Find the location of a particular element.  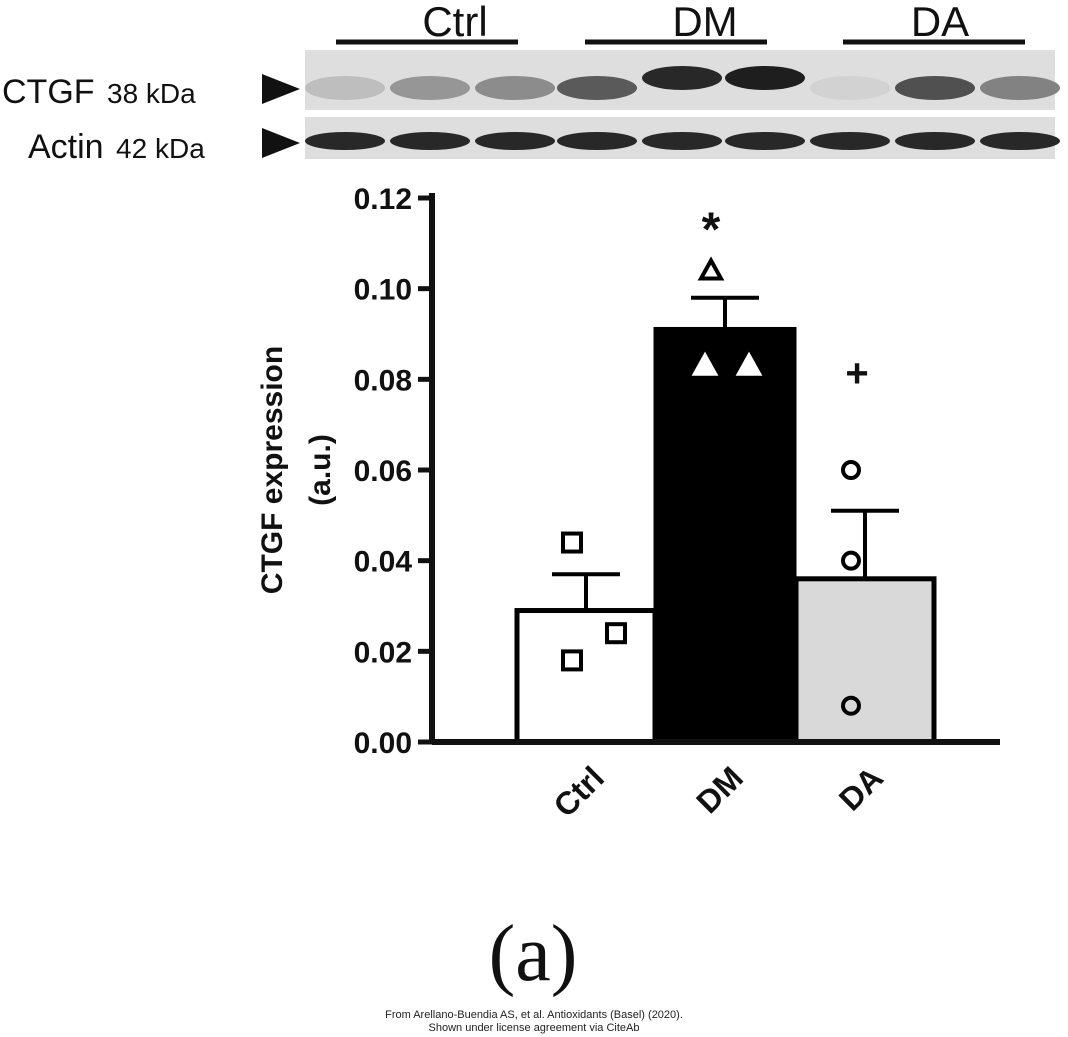

blot-protein-actin: Actin is located at coordinates (66, 147).